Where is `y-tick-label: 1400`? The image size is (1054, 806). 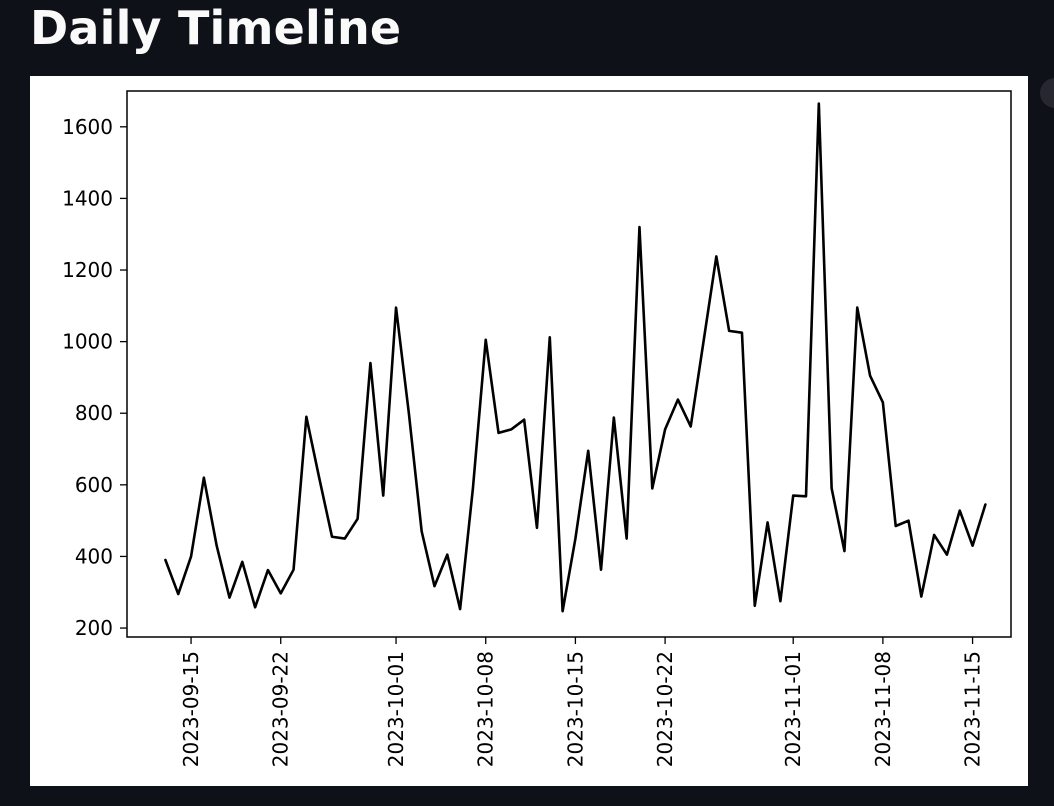
y-tick-label: 1400 is located at coordinates (87, 198).